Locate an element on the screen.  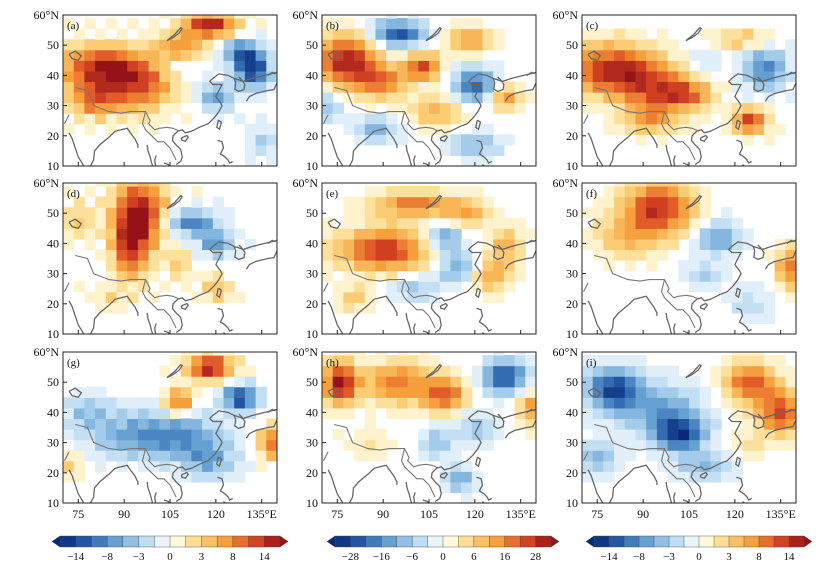
x-tick-label: 90 is located at coordinates (643, 514).